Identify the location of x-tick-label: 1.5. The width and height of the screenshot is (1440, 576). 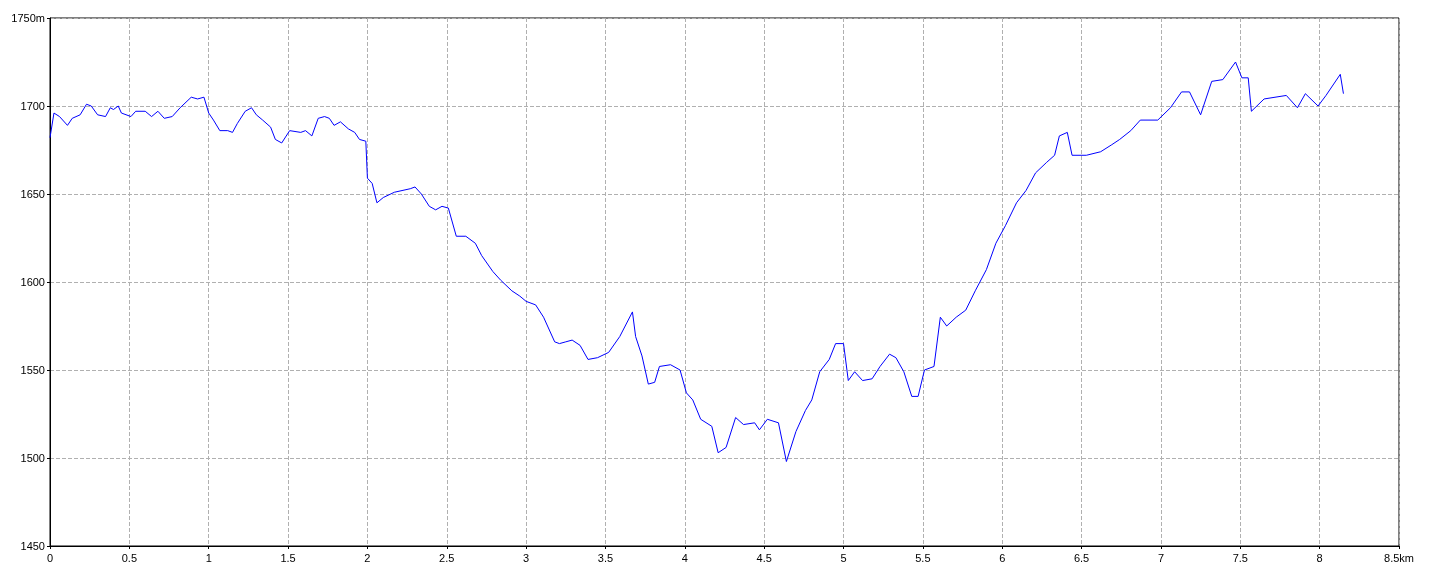
(288, 557).